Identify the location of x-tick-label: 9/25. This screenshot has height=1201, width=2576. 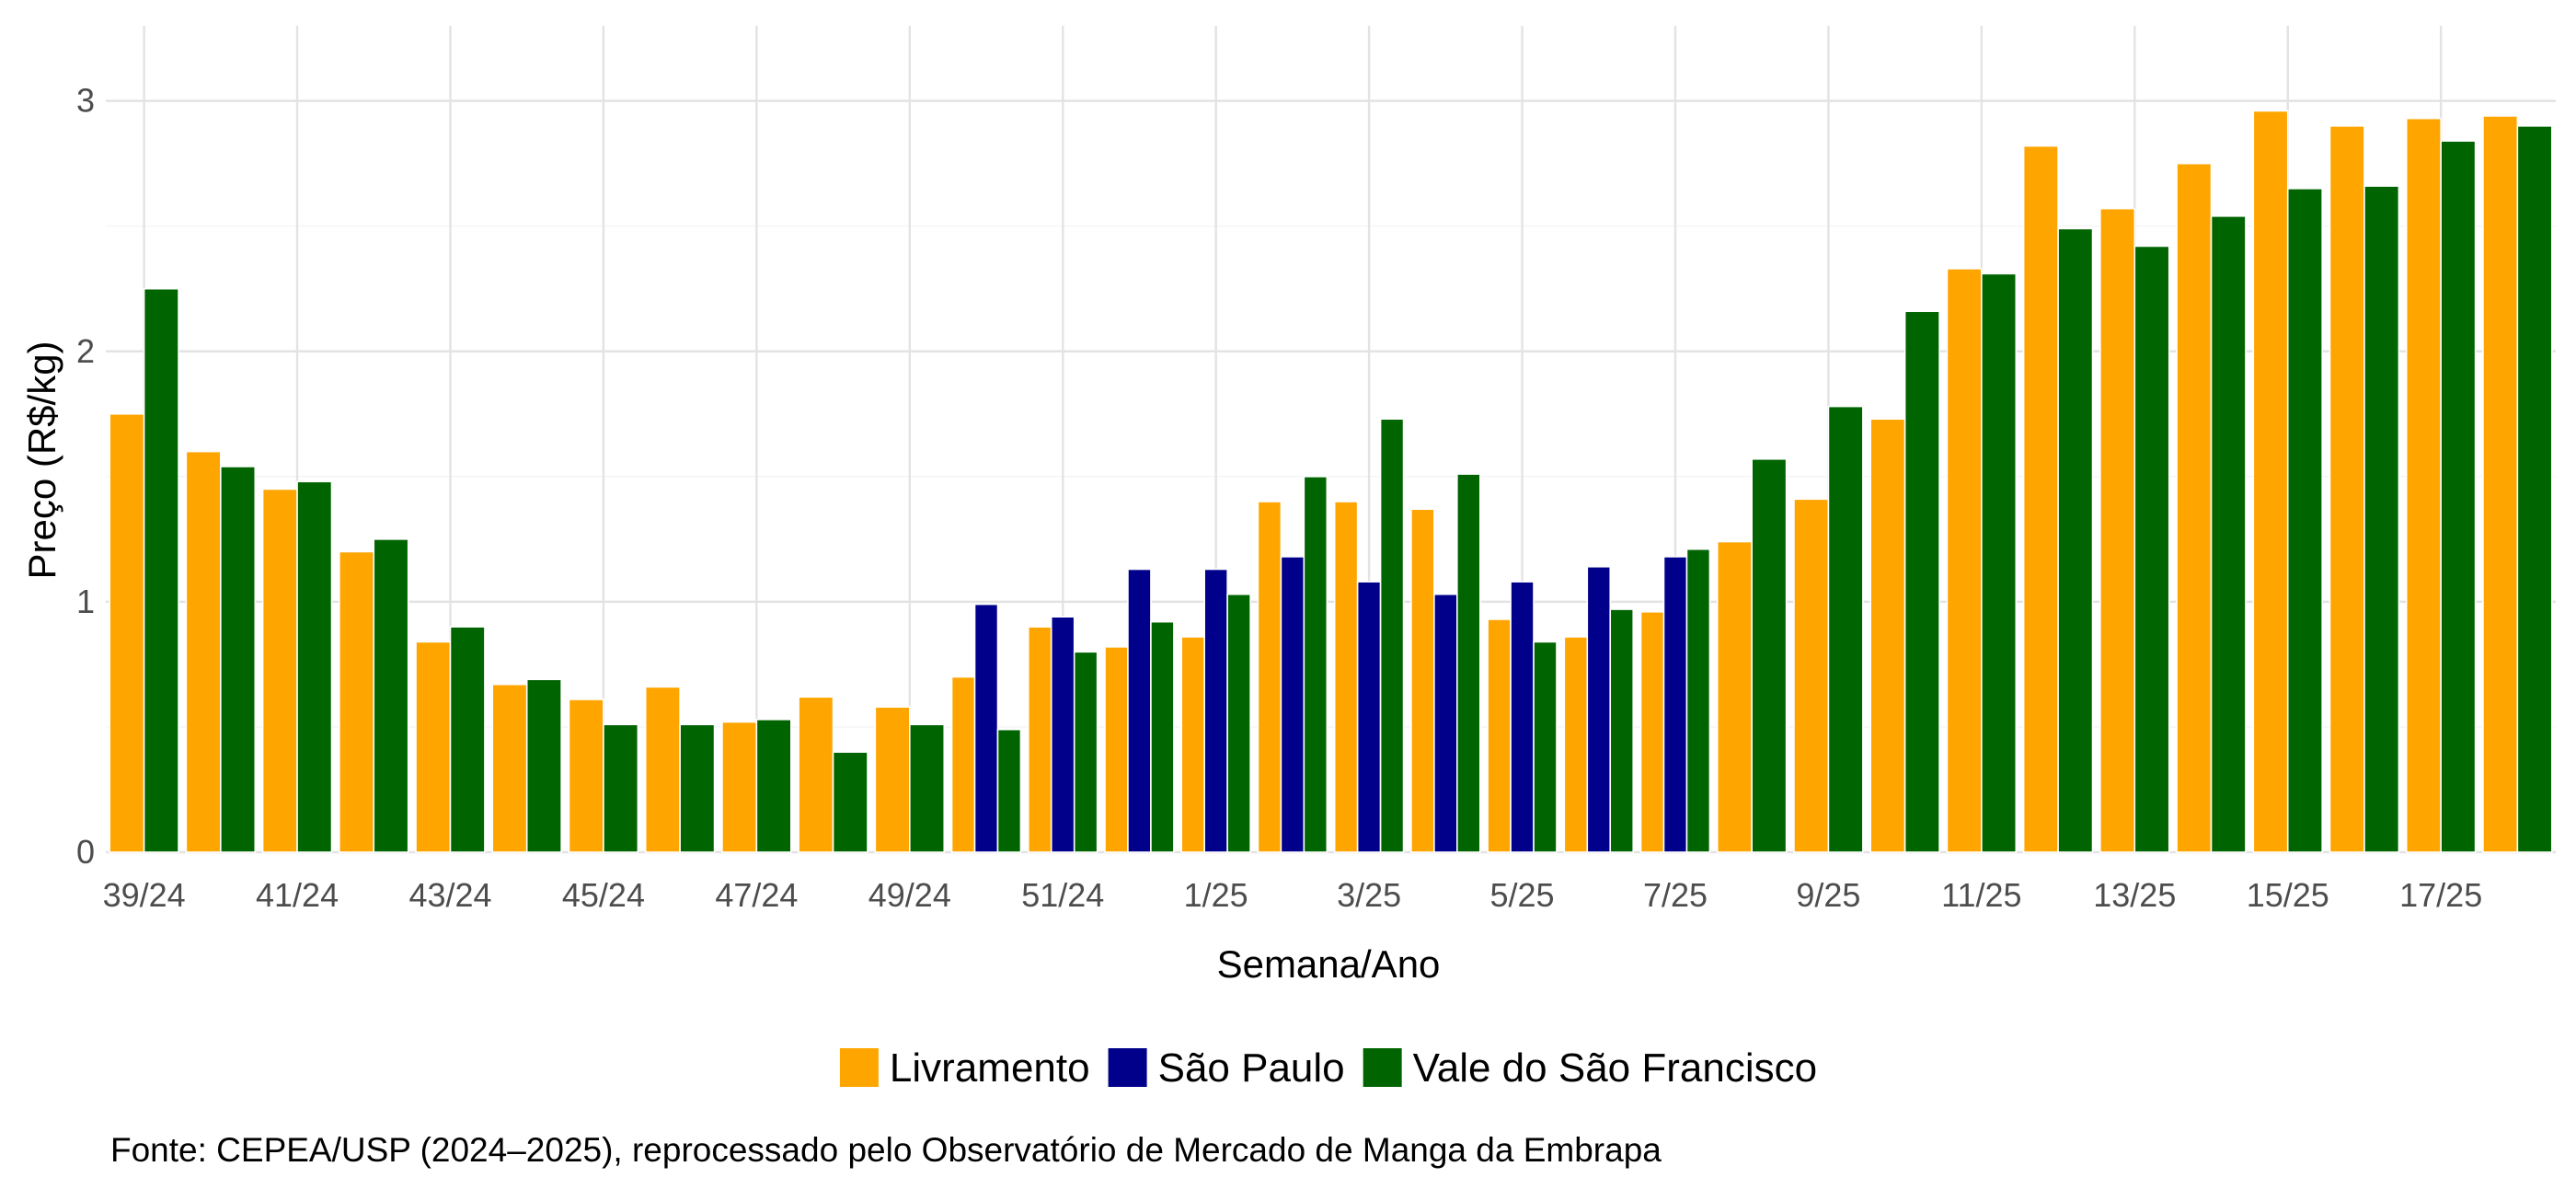
(1828, 895).